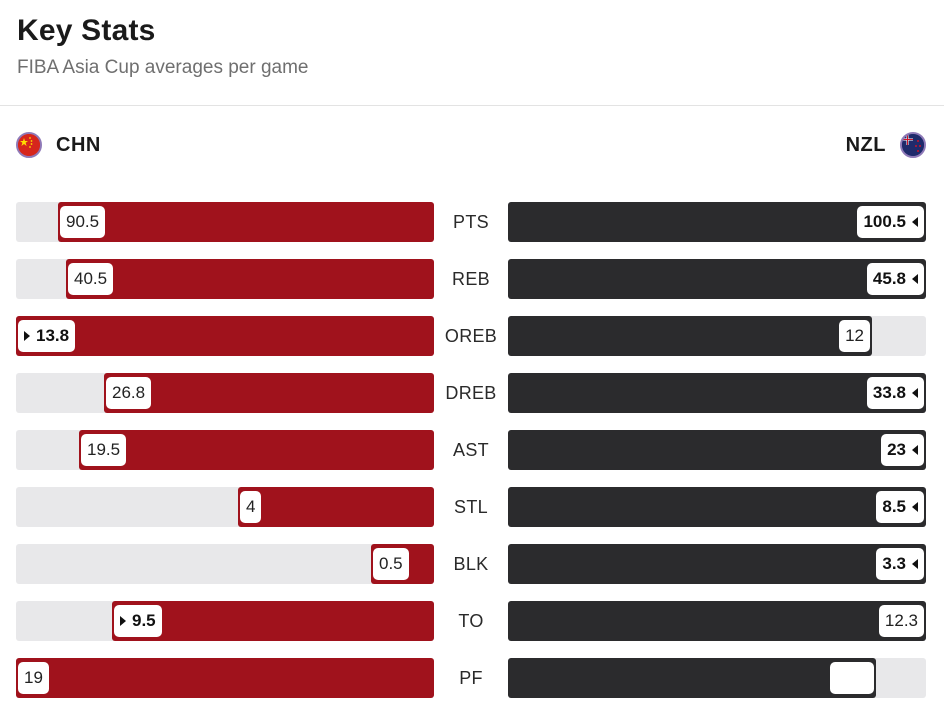 The width and height of the screenshot is (944, 709). What do you see at coordinates (717, 507) in the screenshot?
I see `bar-nzl-stl: 8.5` at bounding box center [717, 507].